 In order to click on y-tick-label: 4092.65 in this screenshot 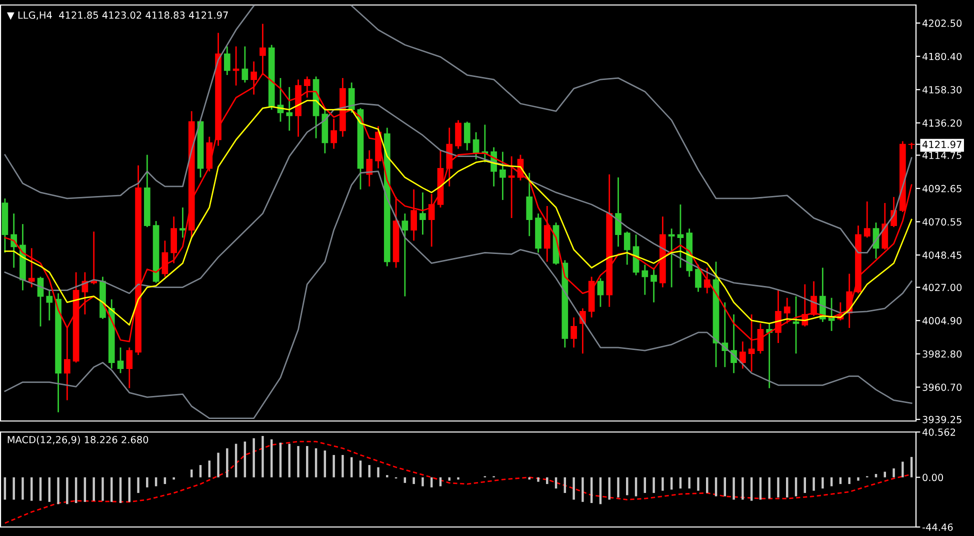, I will do `click(942, 188)`.